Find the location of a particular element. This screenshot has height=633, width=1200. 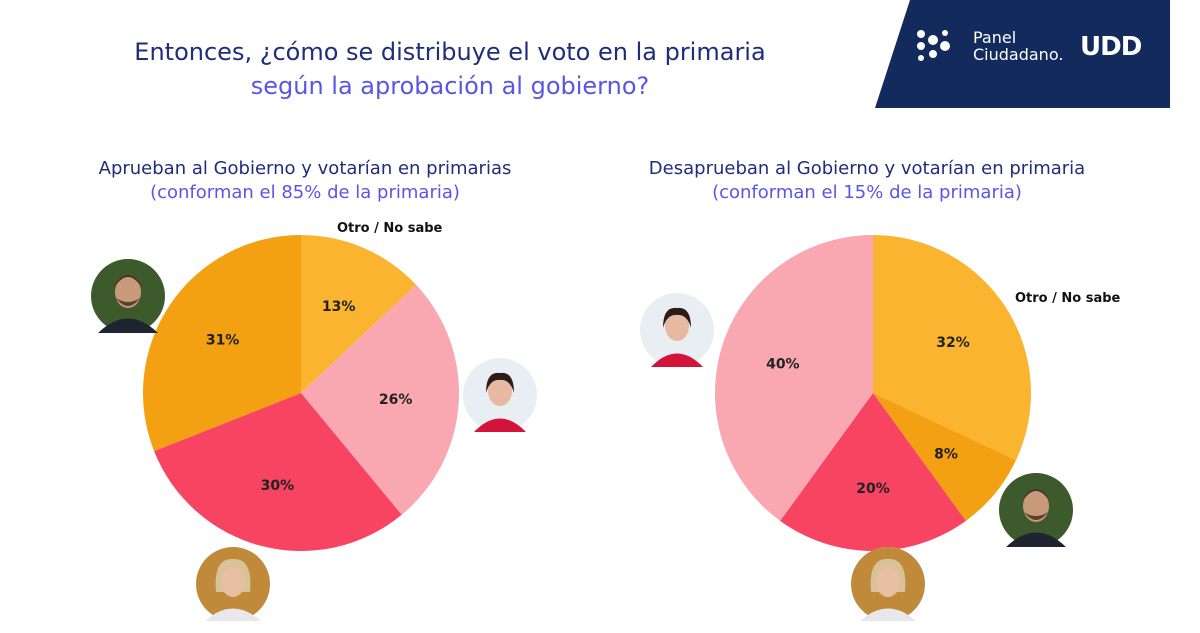

chart-1-man-beard-avatar is located at coordinates (128, 296).